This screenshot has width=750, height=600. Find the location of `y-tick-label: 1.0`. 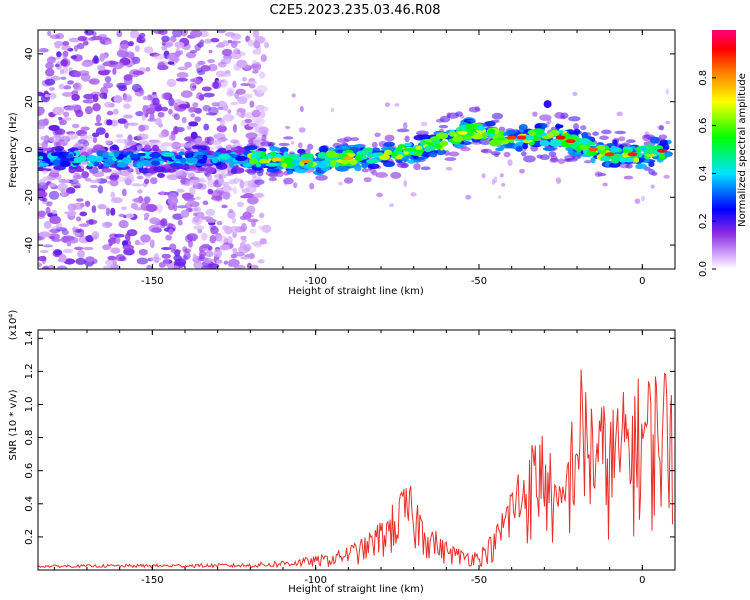

y-tick-label: 1.0 is located at coordinates (29, 405).